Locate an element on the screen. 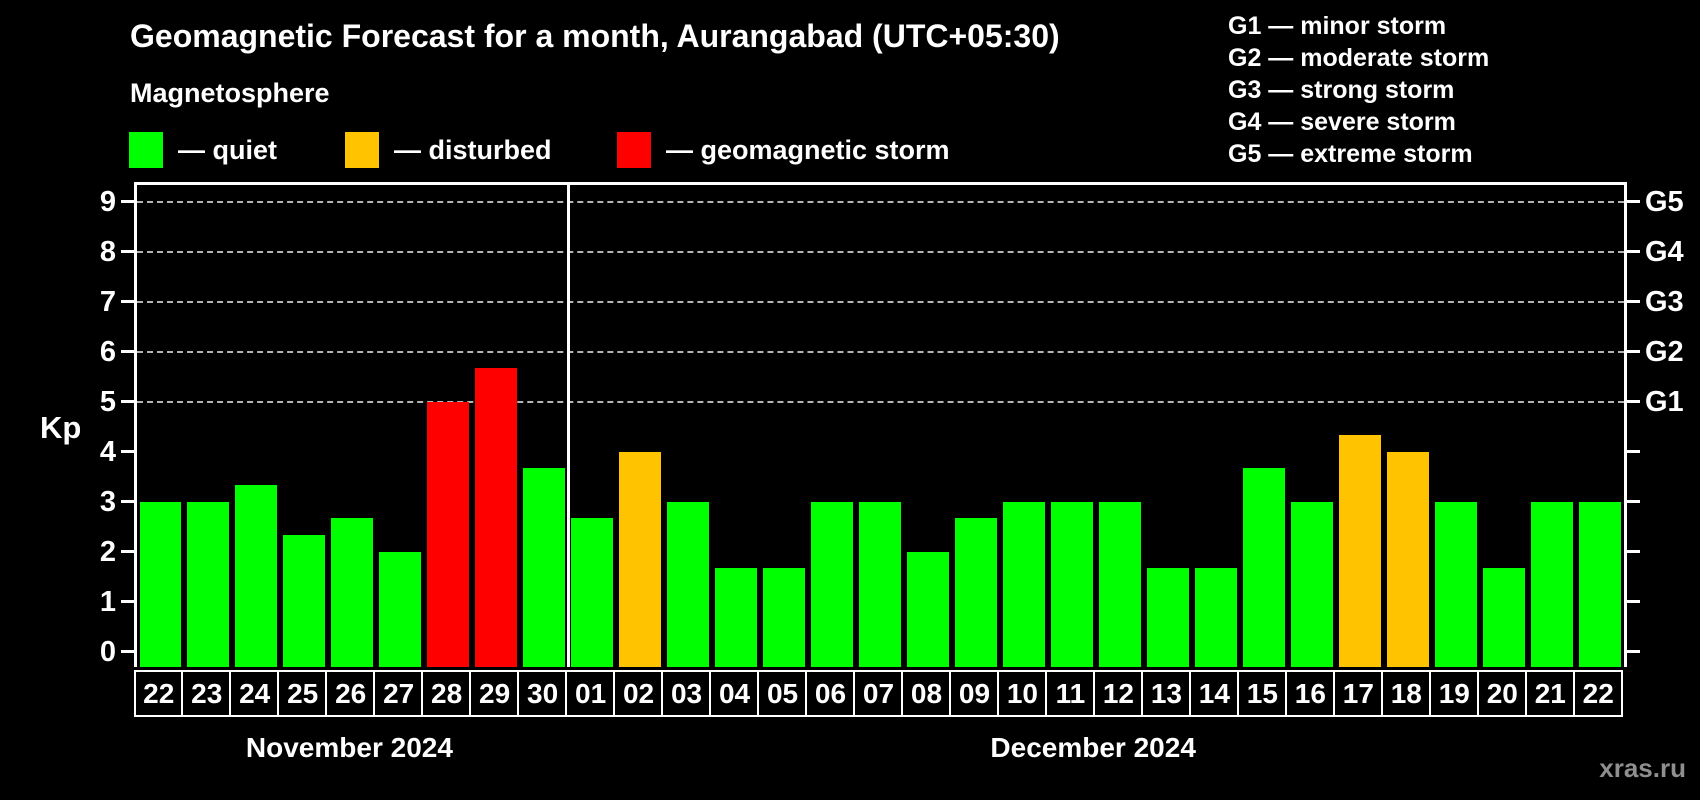 This screenshot has width=1700, height=800. y-tick-label: 0 is located at coordinates (107, 651).